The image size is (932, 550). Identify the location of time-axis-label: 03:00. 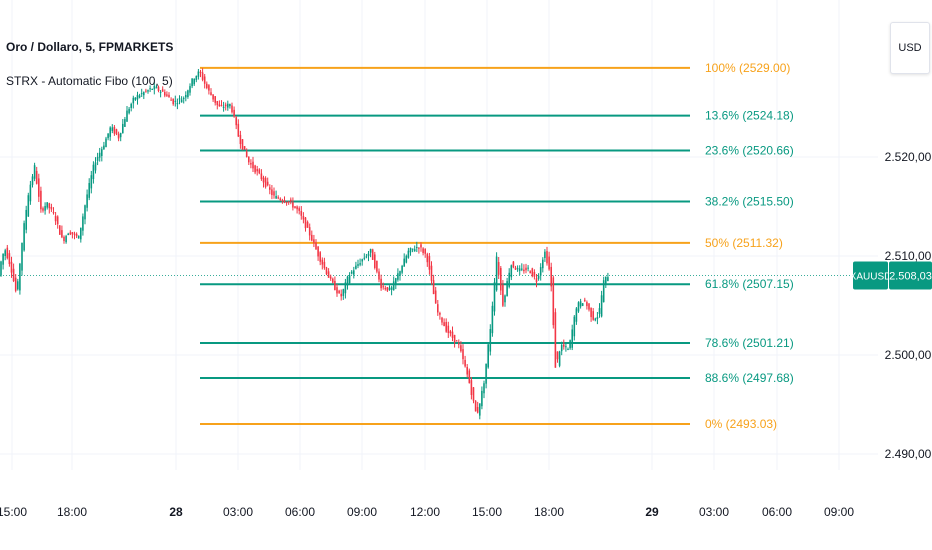
(238, 512).